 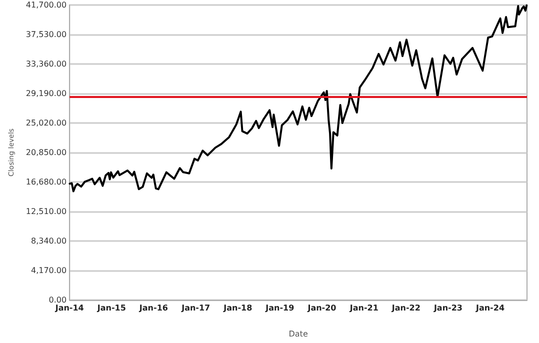 I want to click on x-tick-label: Jan-23, so click(x=447, y=308).